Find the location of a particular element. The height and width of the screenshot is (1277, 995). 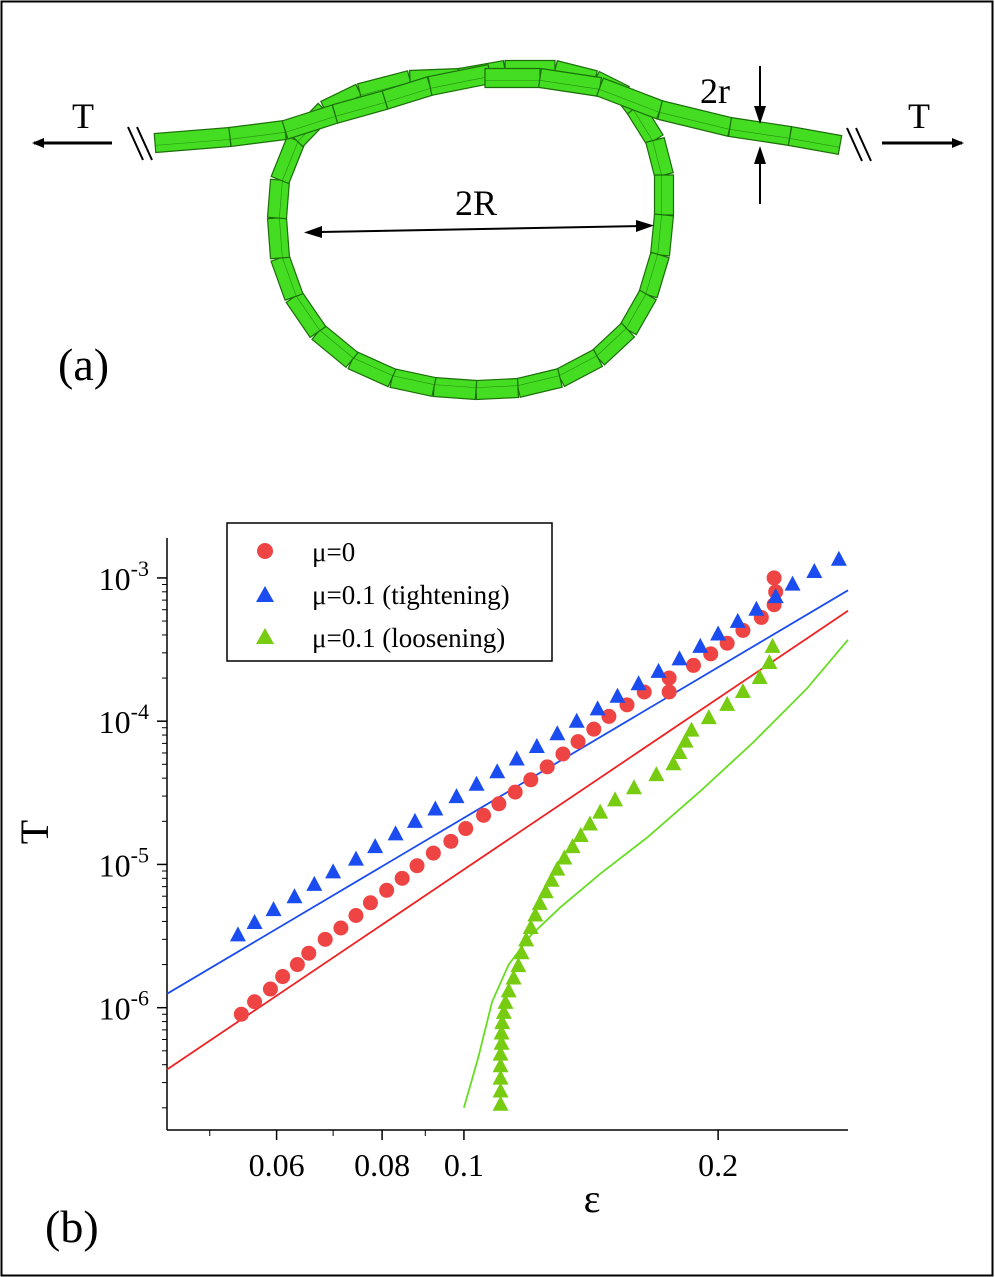

x-tick-label: 0.08 is located at coordinates (382, 1165).